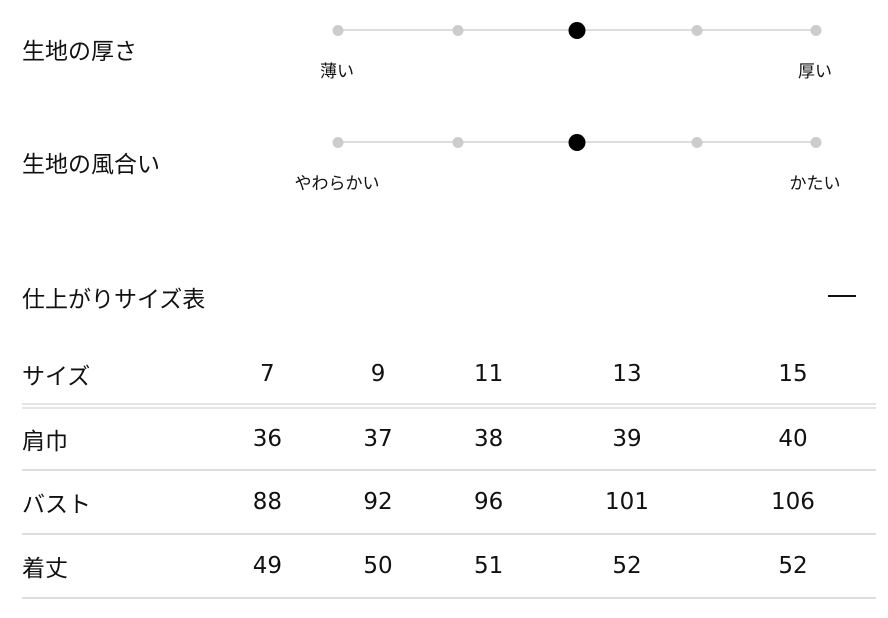  I want to click on attribute-title: 生地の風合い, so click(91, 165).